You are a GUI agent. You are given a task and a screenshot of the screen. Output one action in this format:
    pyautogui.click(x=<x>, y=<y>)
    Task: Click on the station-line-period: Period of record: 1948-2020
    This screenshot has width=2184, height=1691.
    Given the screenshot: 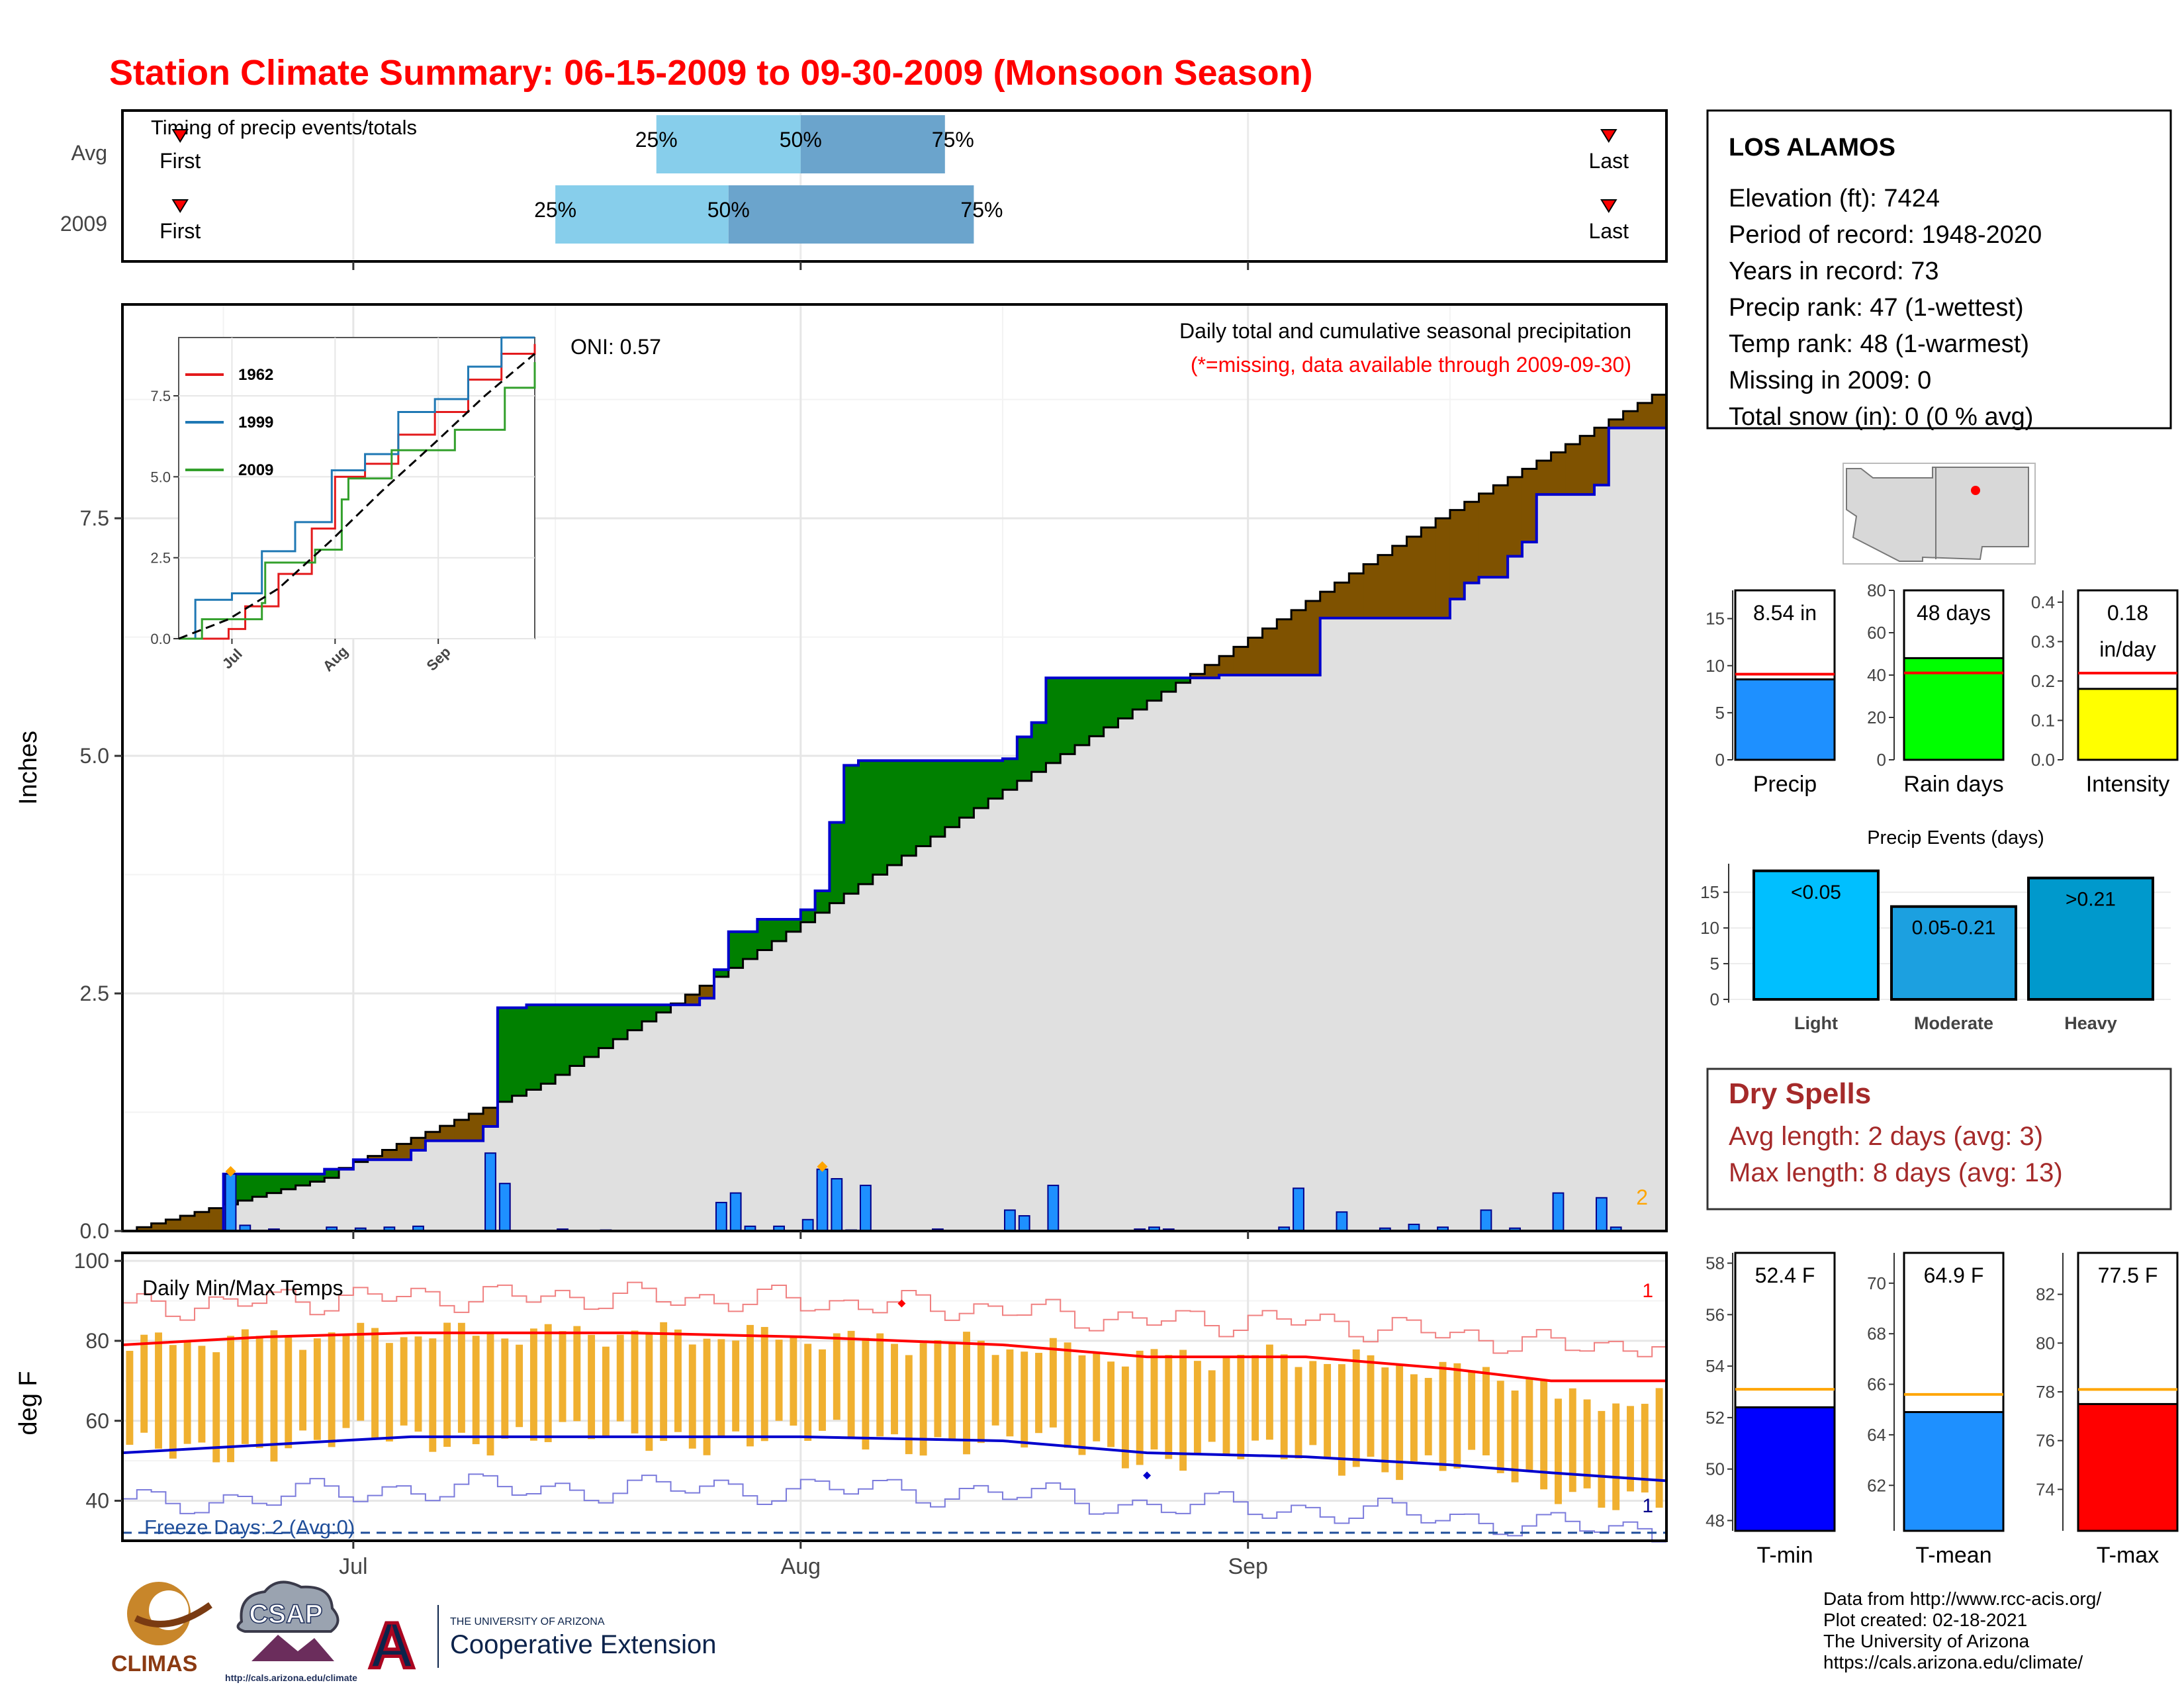 What is the action you would take?
    pyautogui.click(x=1885, y=235)
    